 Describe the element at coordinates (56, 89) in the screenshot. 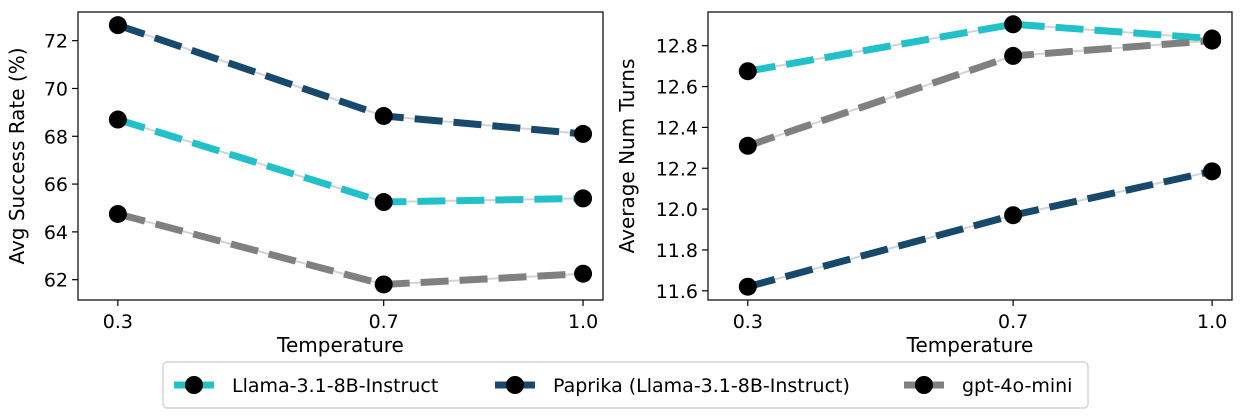

I see `y-tick-label: 70` at that location.